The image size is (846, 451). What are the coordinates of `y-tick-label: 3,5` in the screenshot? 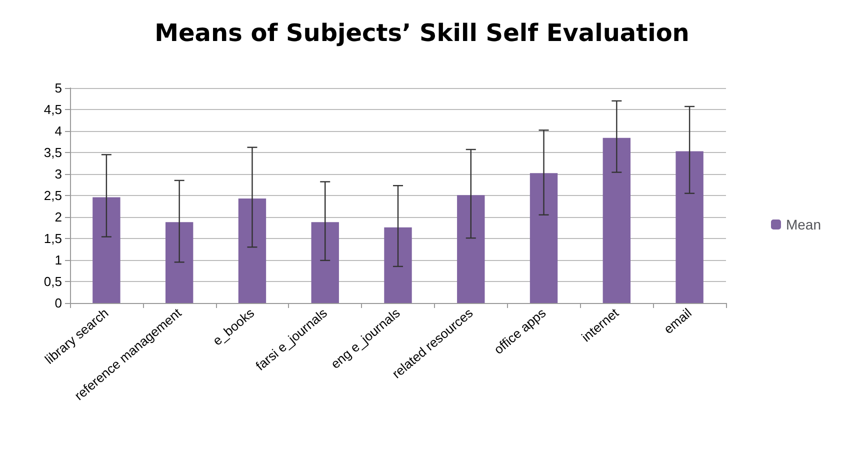 It's located at (53, 152).